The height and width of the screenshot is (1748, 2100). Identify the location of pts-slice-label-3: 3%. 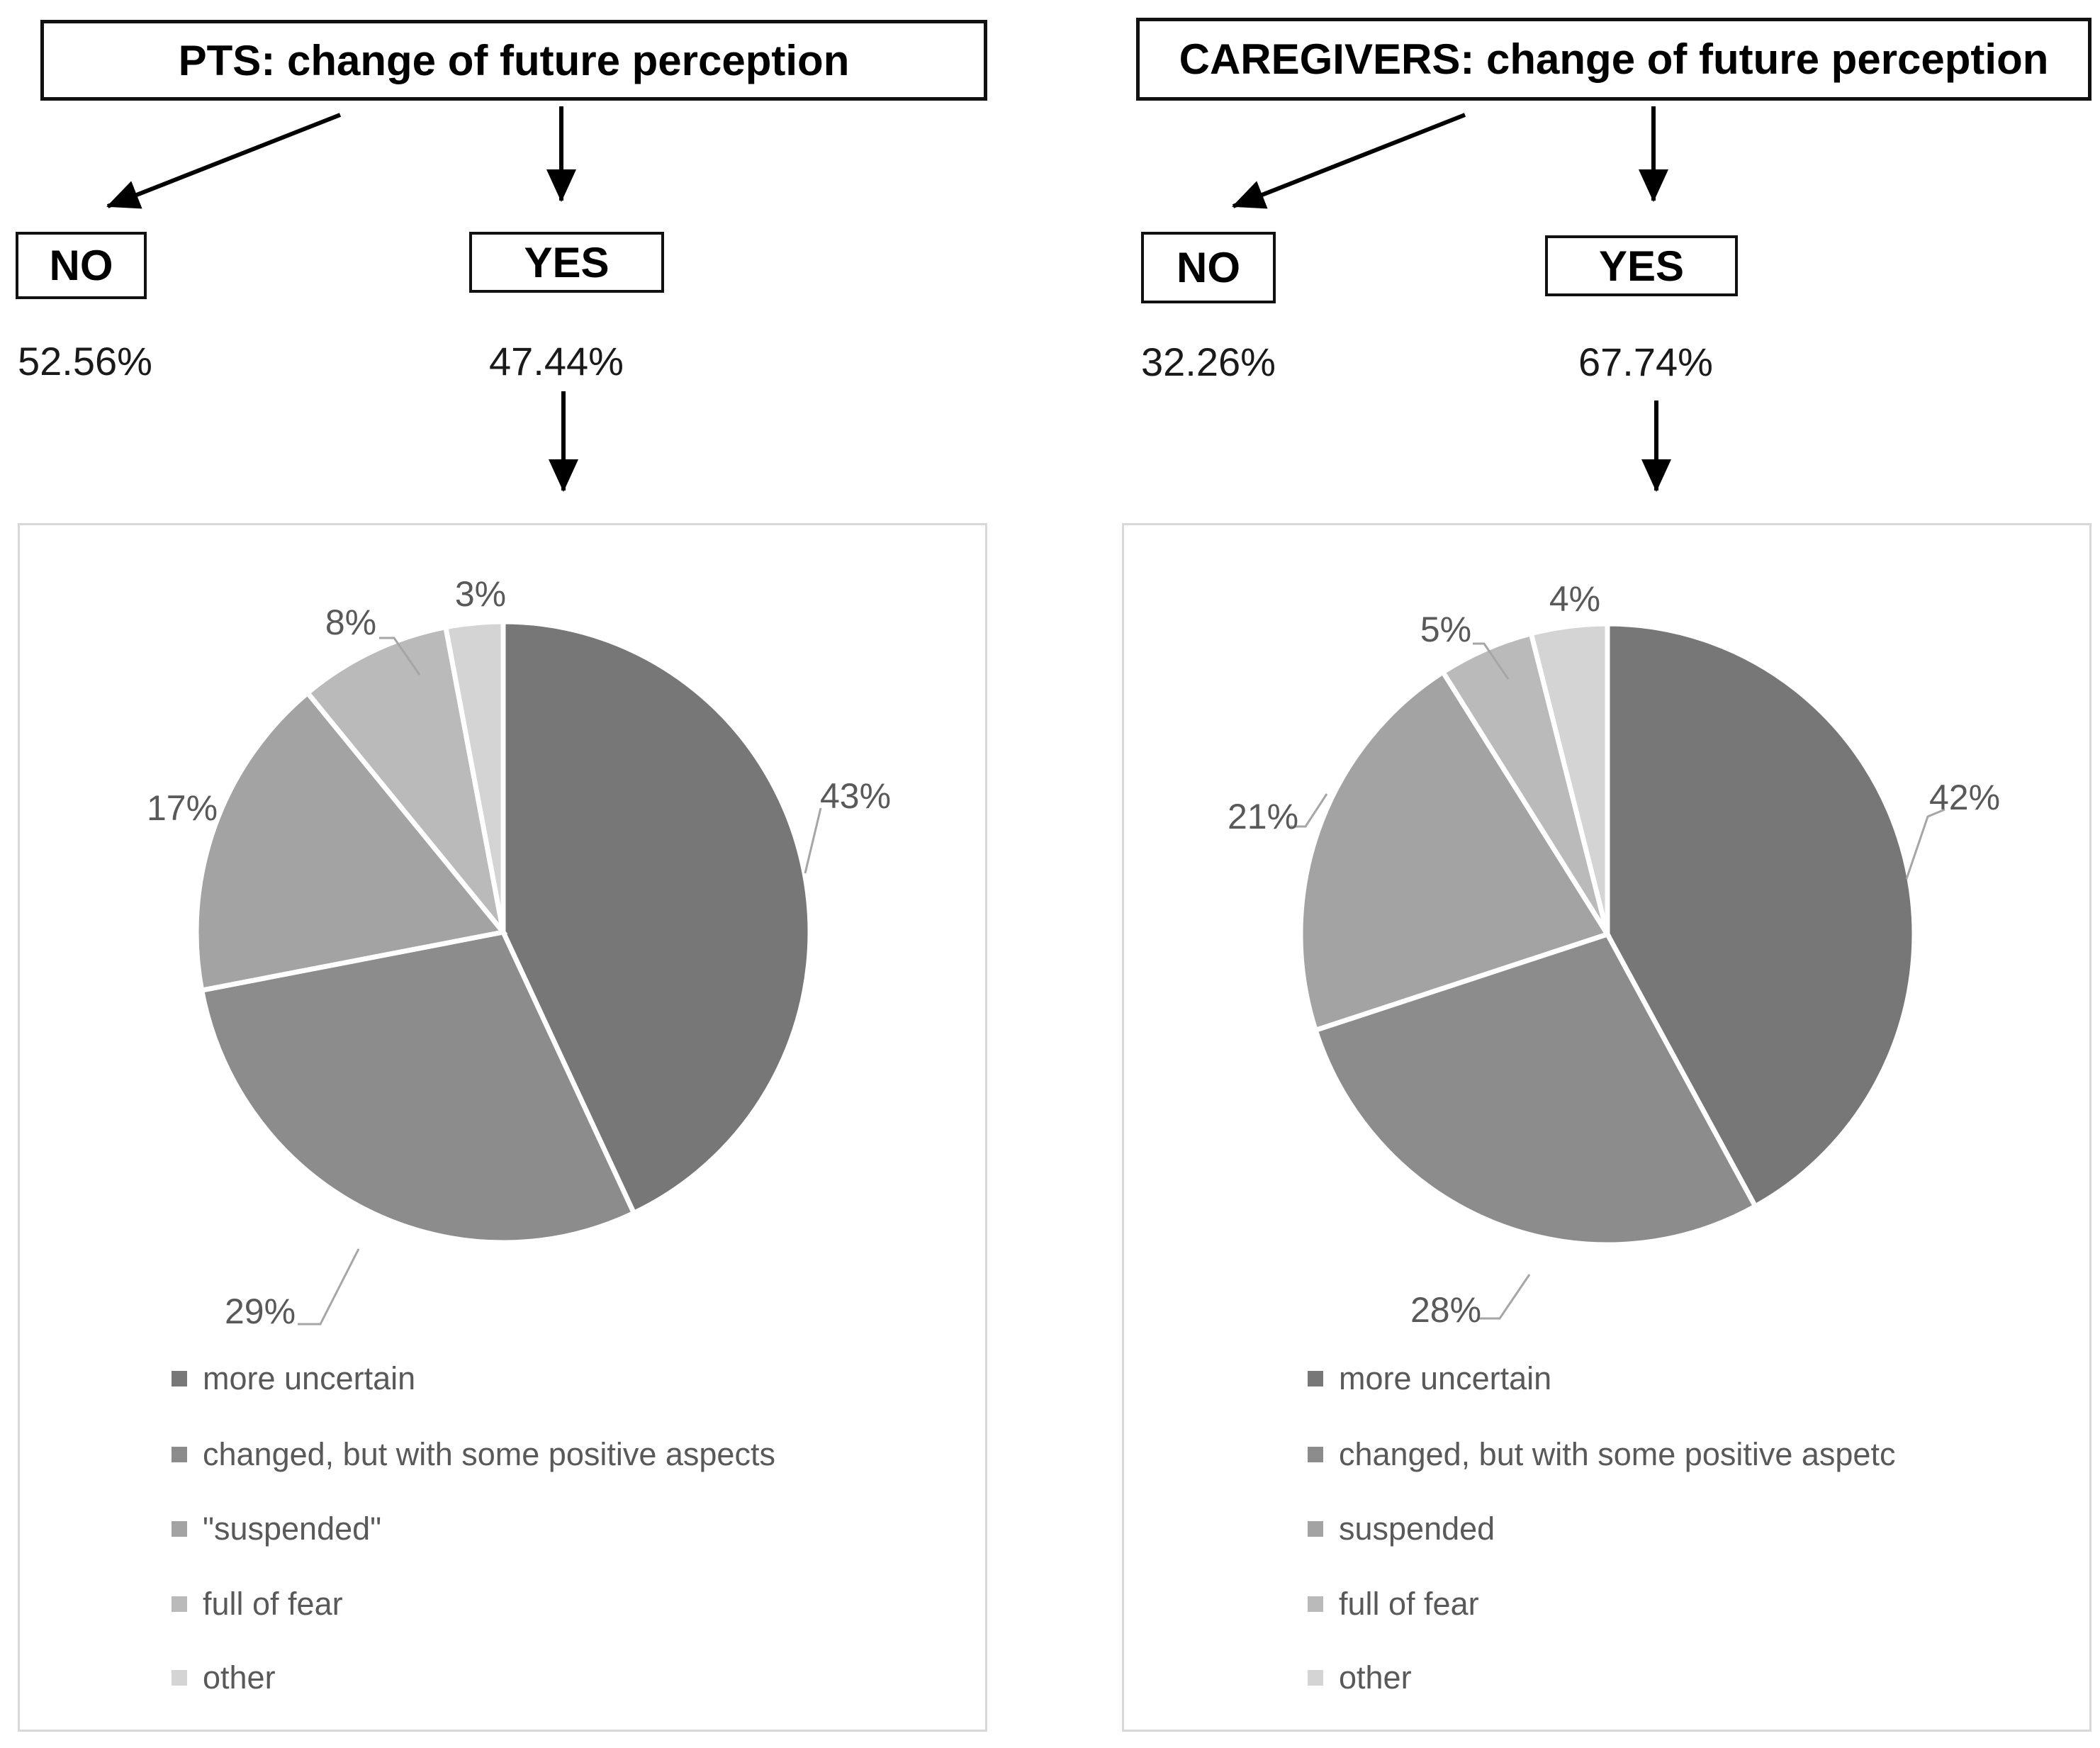
(480, 594).